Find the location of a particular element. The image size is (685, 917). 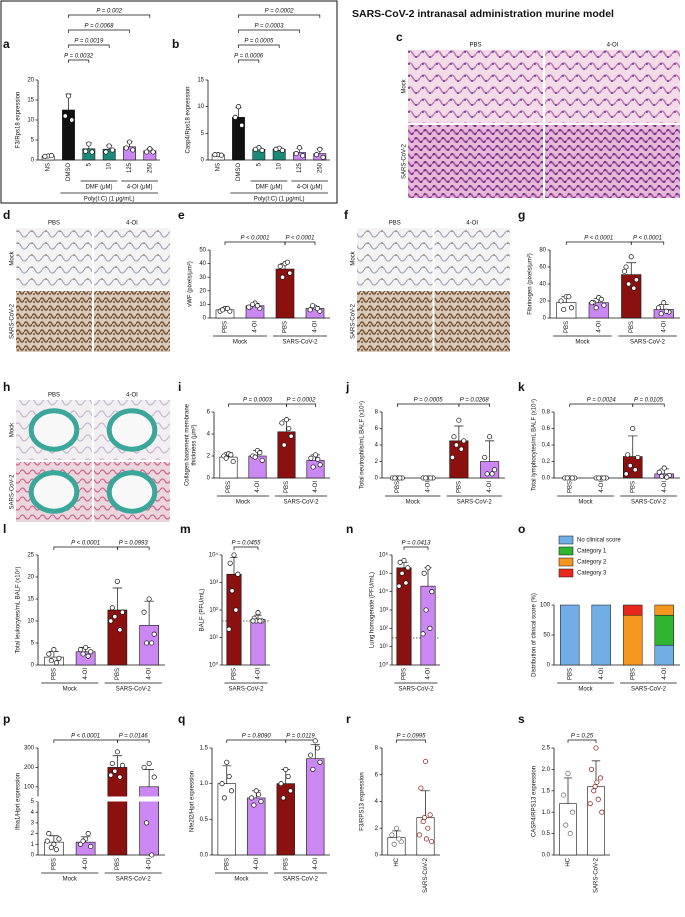

y-tick-label: 0.0 is located at coordinates (546, 856).